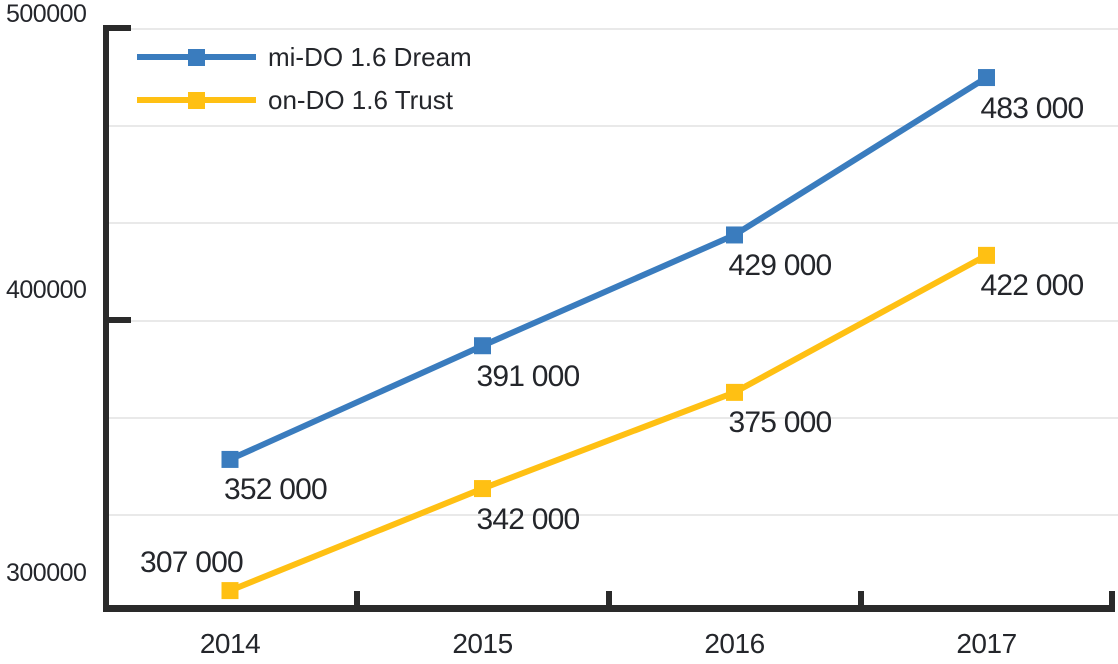 Image resolution: width=1118 pixels, height=664 pixels. Describe the element at coordinates (528, 376) in the screenshot. I see `data-label: 391 000` at that location.